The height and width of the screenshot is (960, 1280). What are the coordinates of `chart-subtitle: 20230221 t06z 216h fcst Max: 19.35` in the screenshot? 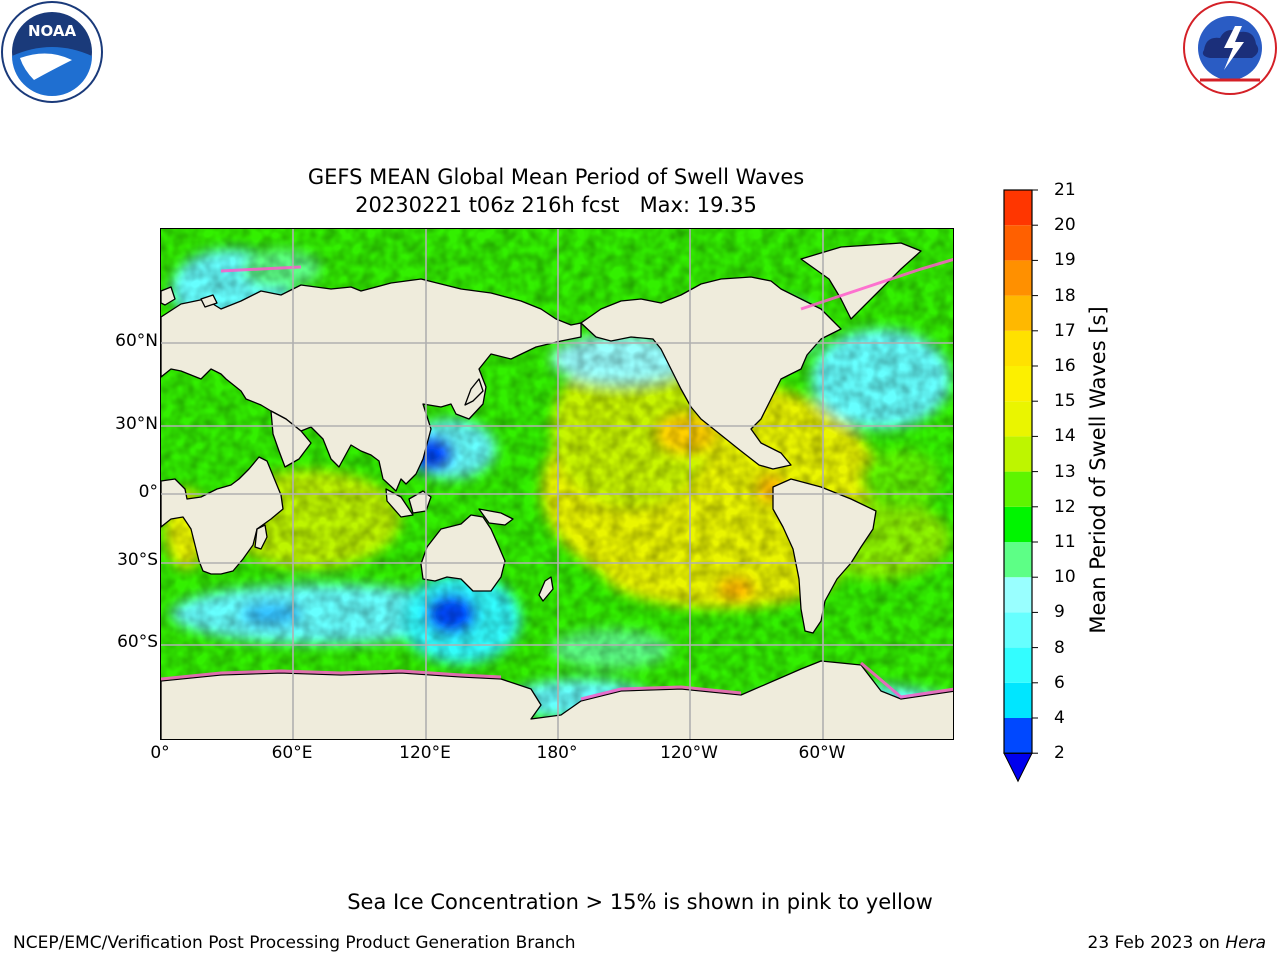 It's located at (556, 205).